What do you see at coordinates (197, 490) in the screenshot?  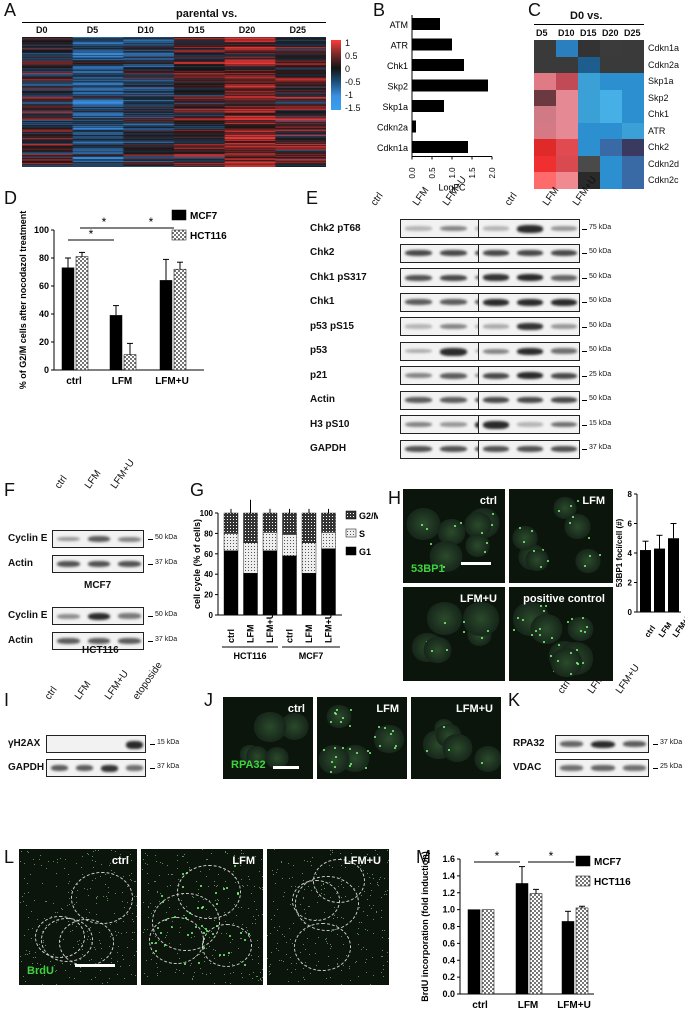 I see `panel-label-g: G` at bounding box center [197, 490].